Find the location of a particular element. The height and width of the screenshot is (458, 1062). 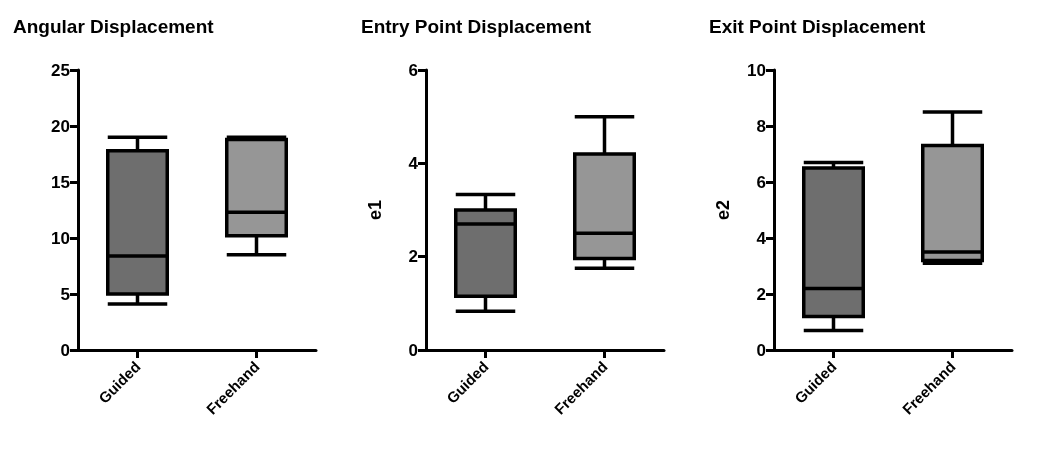

chart-title: Entry Point Displacement is located at coordinates (476, 26).